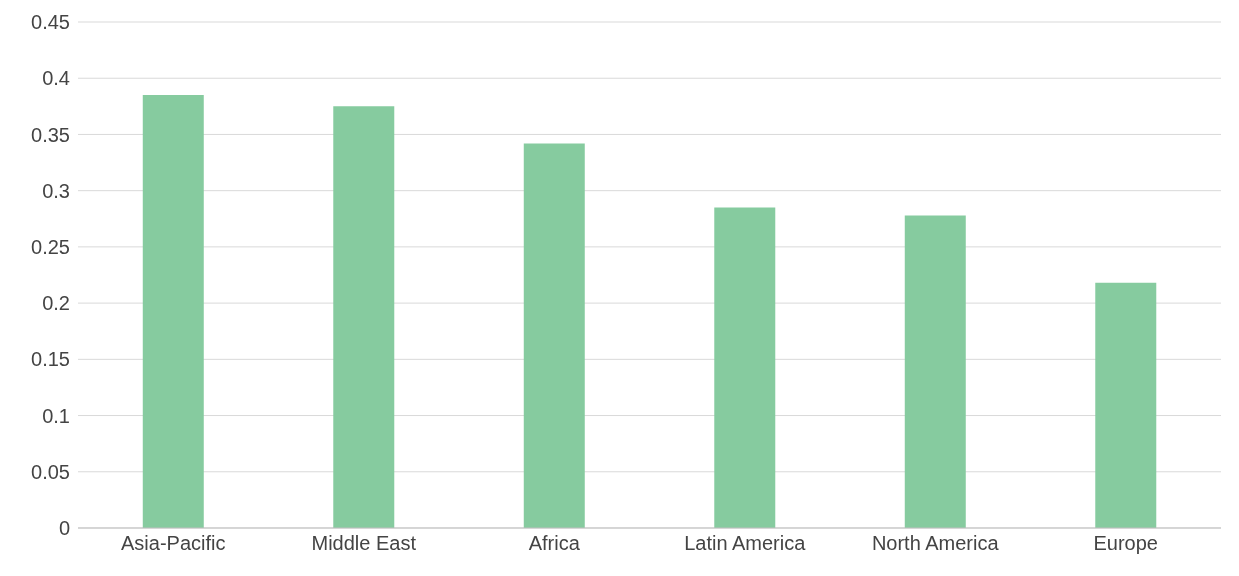 The image size is (1239, 576). Describe the element at coordinates (56, 190) in the screenshot. I see `y-tick-label: 0.3` at that location.